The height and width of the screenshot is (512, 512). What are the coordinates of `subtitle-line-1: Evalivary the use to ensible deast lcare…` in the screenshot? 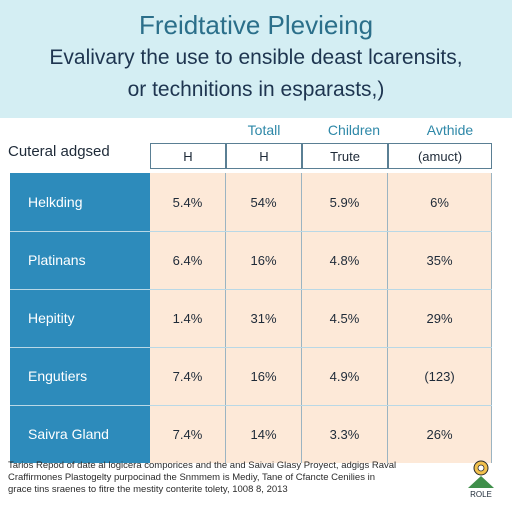 It's located at (256, 57).